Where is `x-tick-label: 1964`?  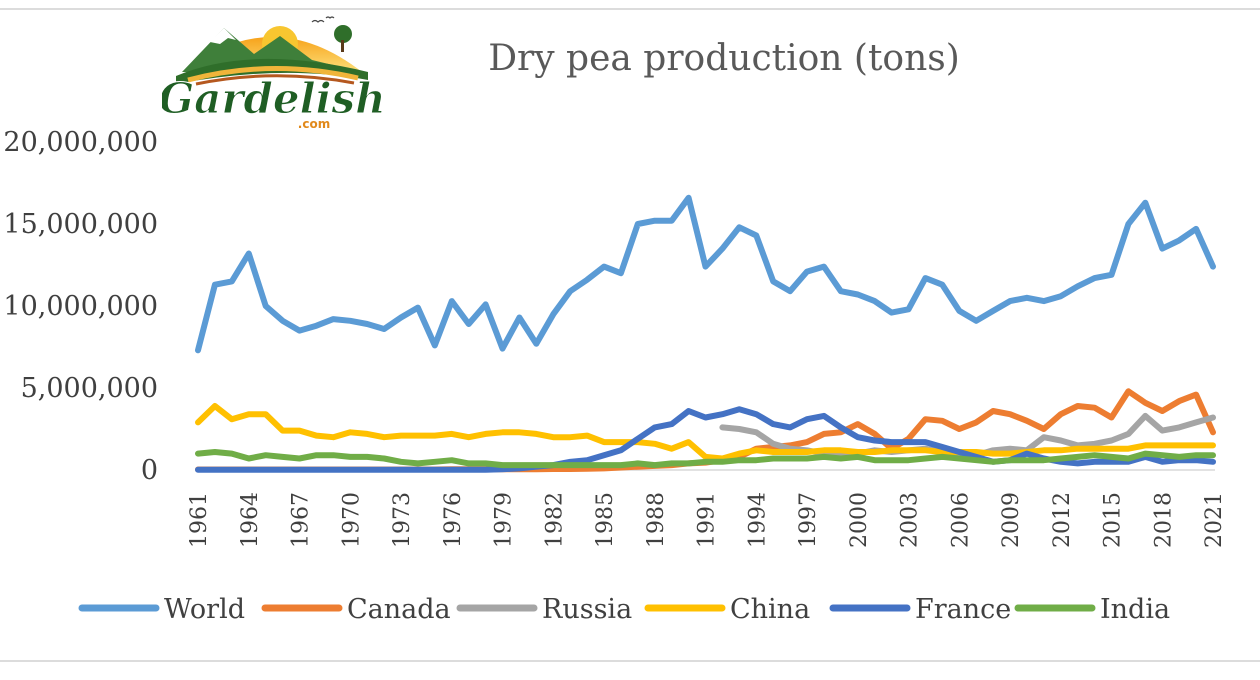
x-tick-label: 1964 is located at coordinates (250, 520).